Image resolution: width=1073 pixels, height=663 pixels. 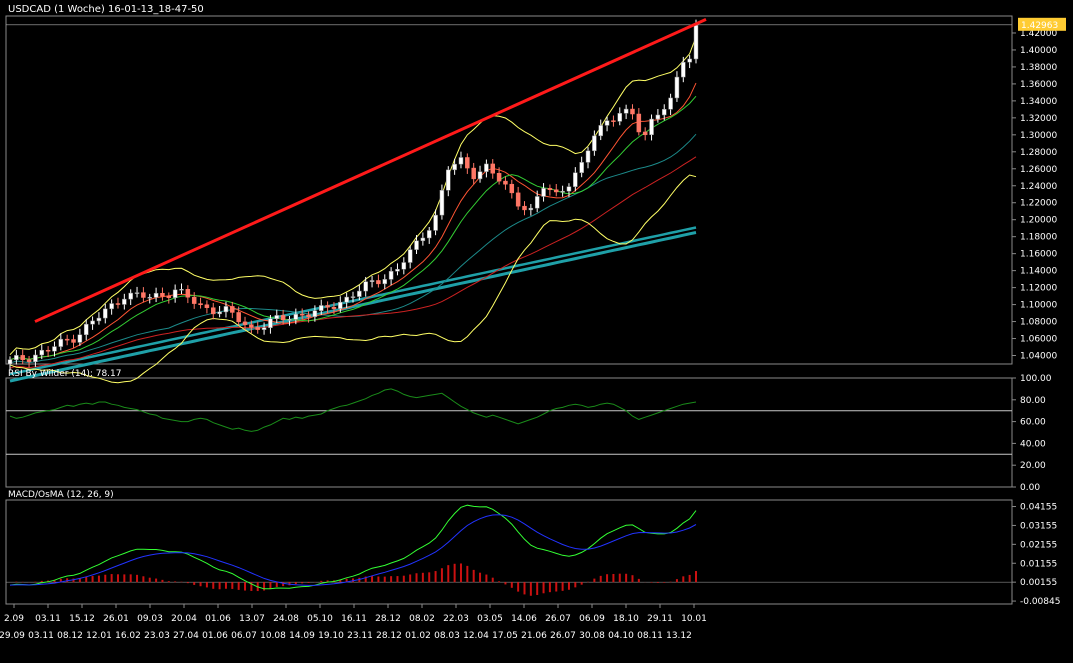 What do you see at coordinates (1042, 24) in the screenshot?
I see `current-price-badge` at bounding box center [1042, 24].